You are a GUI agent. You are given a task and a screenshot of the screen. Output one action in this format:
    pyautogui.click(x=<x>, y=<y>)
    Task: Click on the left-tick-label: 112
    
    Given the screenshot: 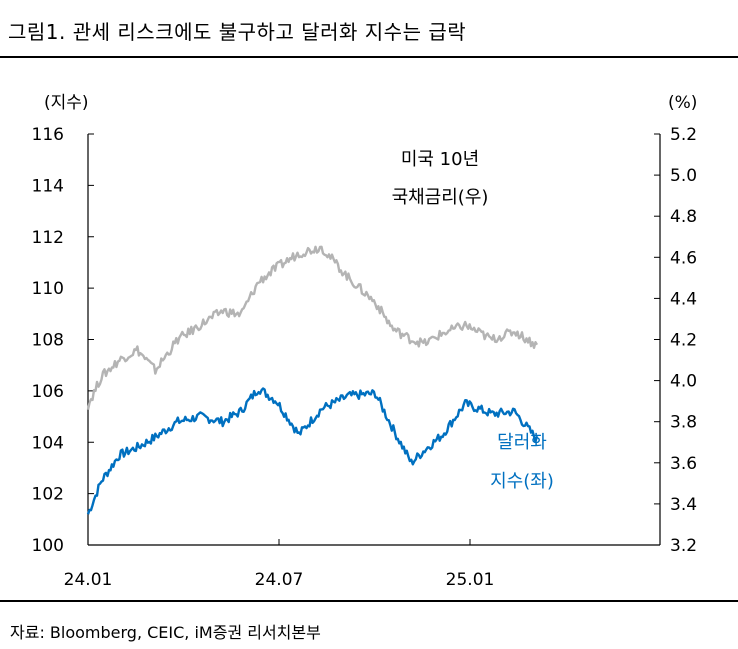 What is the action you would take?
    pyautogui.click(x=48, y=238)
    